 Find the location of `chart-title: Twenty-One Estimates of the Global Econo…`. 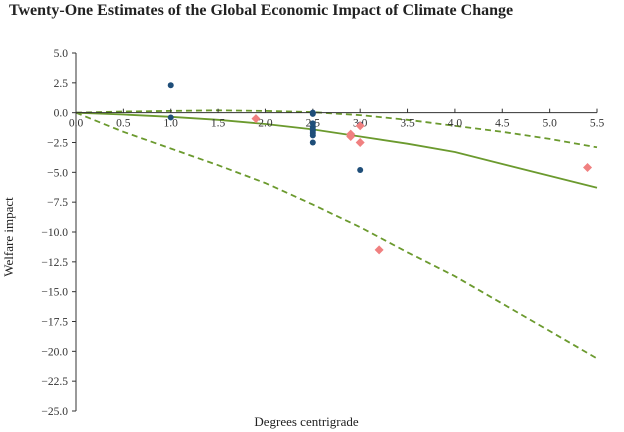

chart-title: Twenty-One Estimates of the Global Econo… is located at coordinates (261, 10).